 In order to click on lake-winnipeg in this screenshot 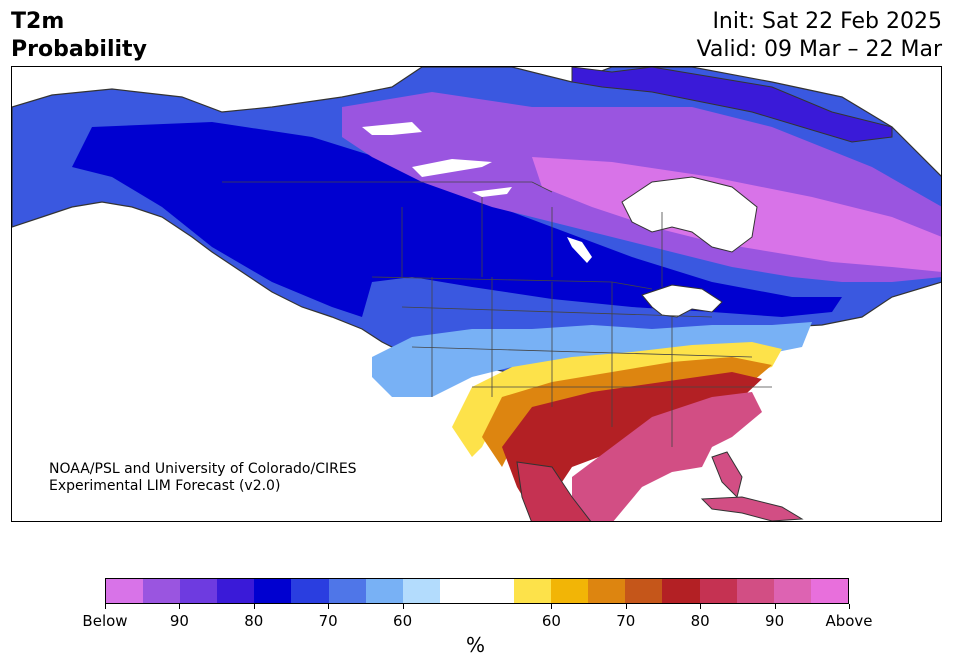, I will do `click(579, 250)`.